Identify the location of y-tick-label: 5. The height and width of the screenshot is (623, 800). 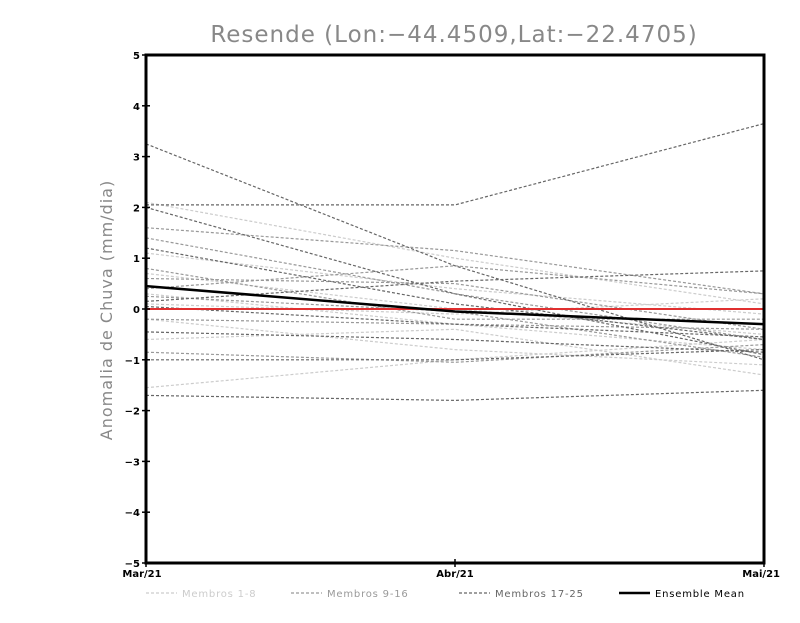
(136, 56).